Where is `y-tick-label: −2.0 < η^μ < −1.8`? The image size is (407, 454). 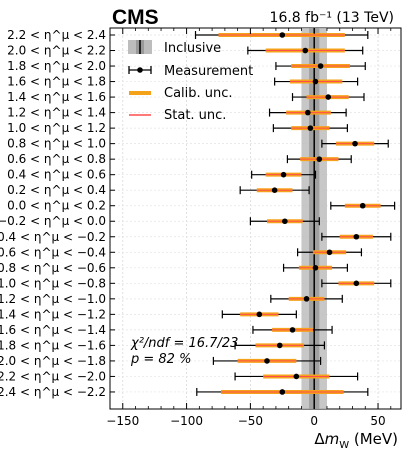 y-tick-label: −2.0 < η^μ < −1.8 is located at coordinates (53, 361).